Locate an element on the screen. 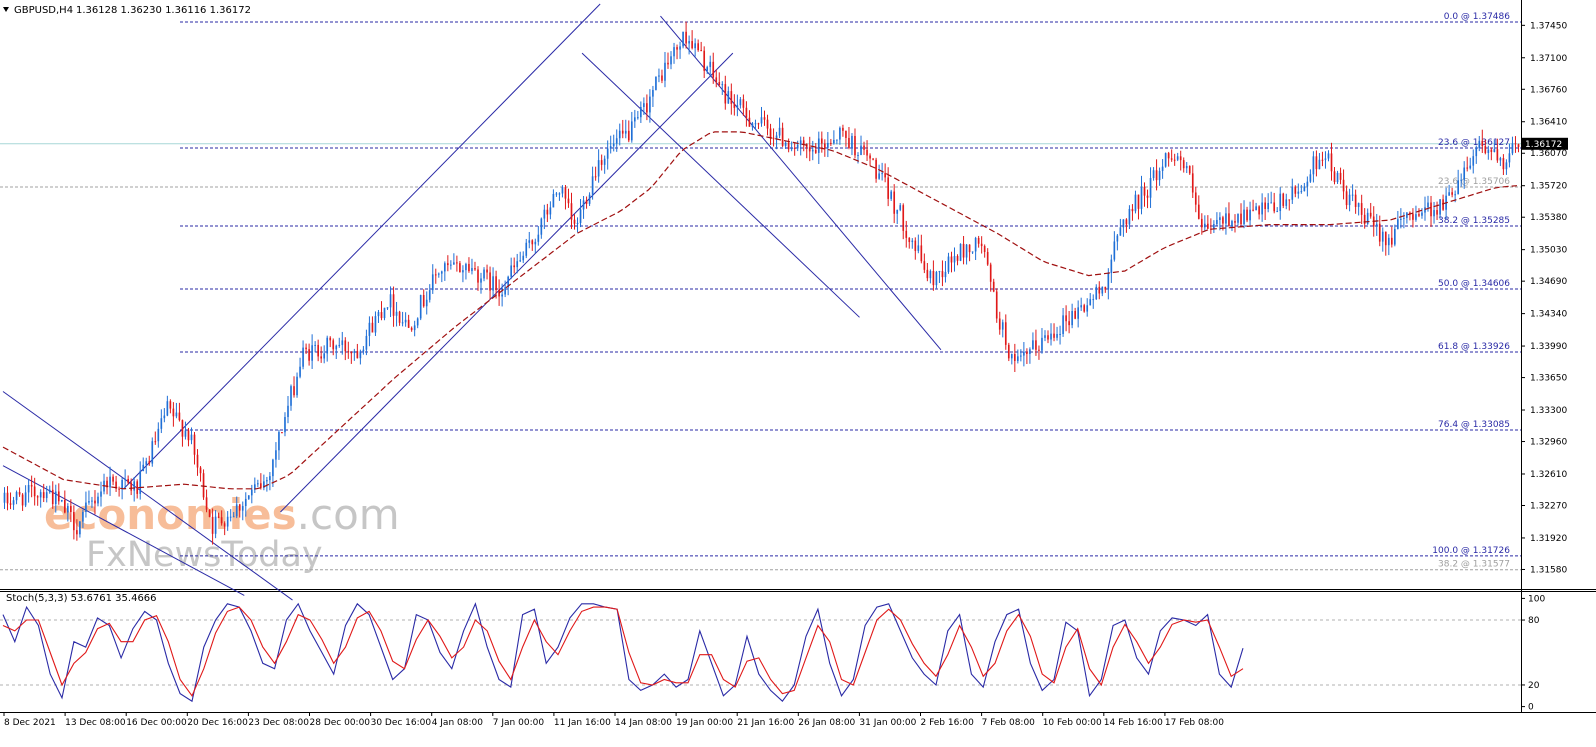  fib-label-blue: 100.0 @ 1.31726 is located at coordinates (1471, 551).